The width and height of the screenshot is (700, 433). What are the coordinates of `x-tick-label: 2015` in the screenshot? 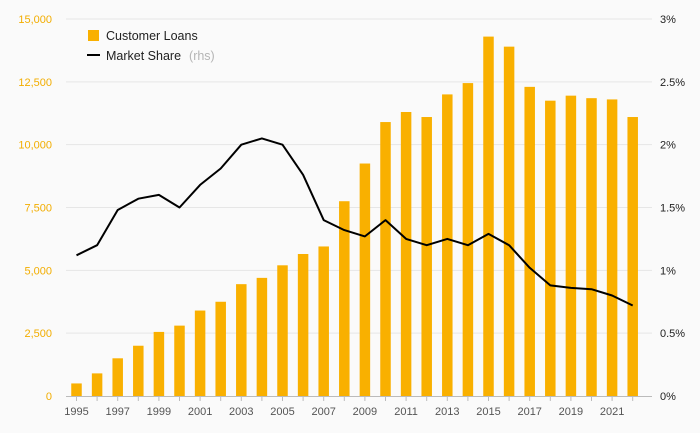 It's located at (488, 412).